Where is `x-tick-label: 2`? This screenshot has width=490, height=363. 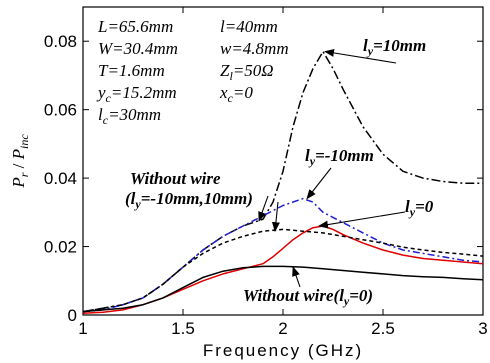
x-tick-label: 2 is located at coordinates (282, 328).